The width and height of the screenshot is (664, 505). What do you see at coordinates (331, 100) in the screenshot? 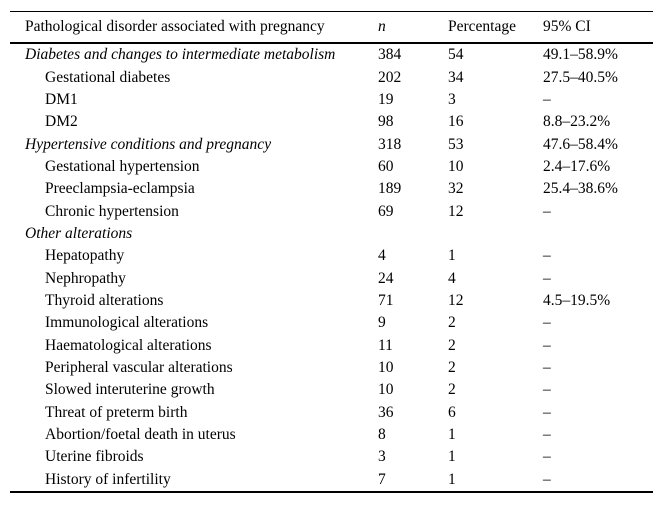
I see `table-row: DM1 19 3 –` at bounding box center [331, 100].